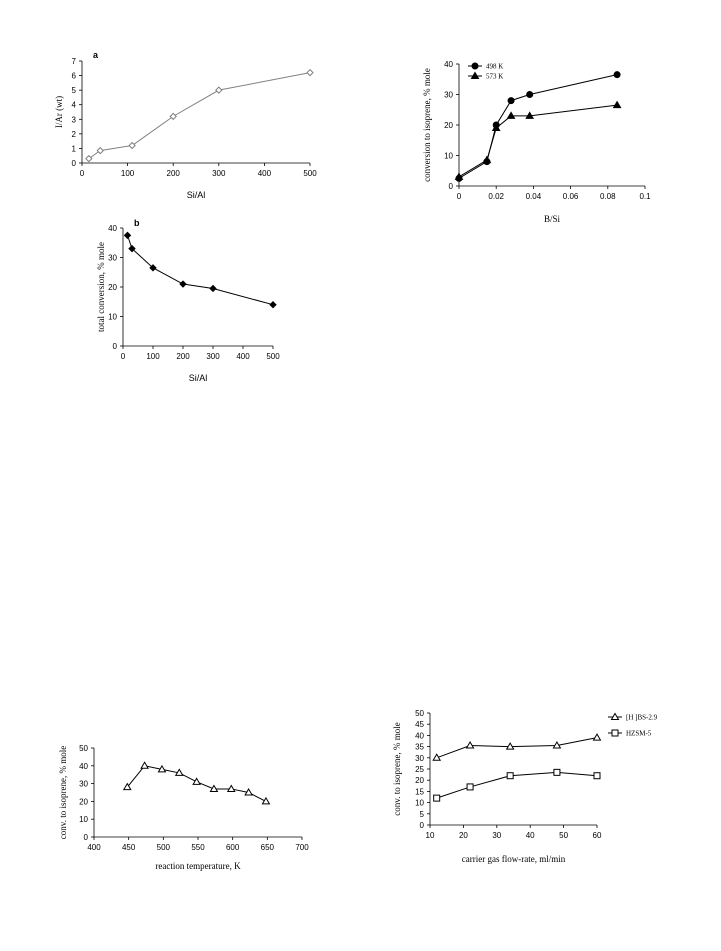 This screenshot has height=951, width=721. Describe the element at coordinates (597, 835) in the screenshot. I see `x-tick-label: 60` at that location.